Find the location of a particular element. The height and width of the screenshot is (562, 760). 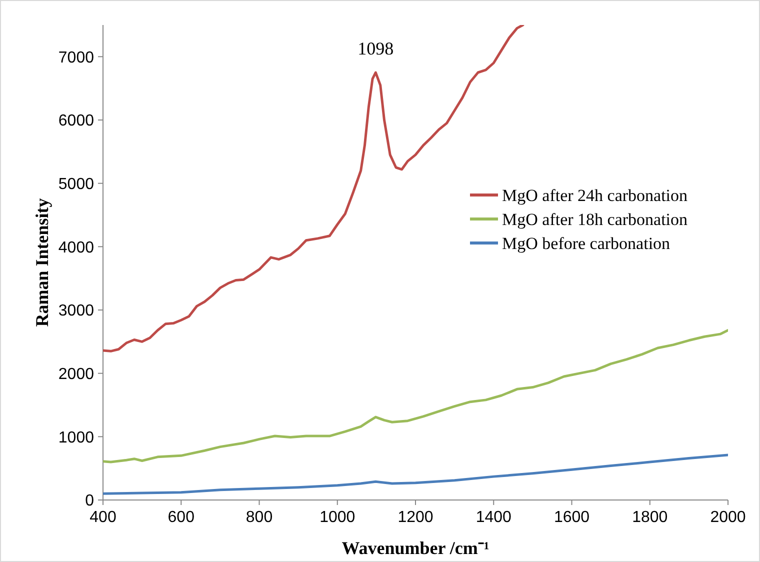

x-tick-label: 1800 is located at coordinates (650, 517).